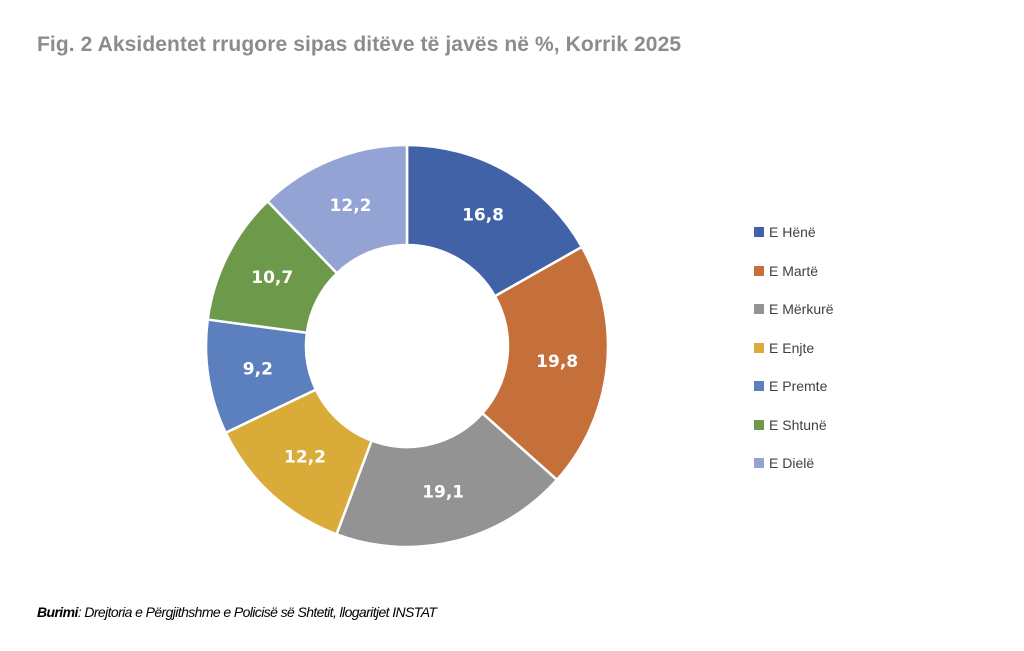  I want to click on legend-item: E Martë, so click(794, 271).